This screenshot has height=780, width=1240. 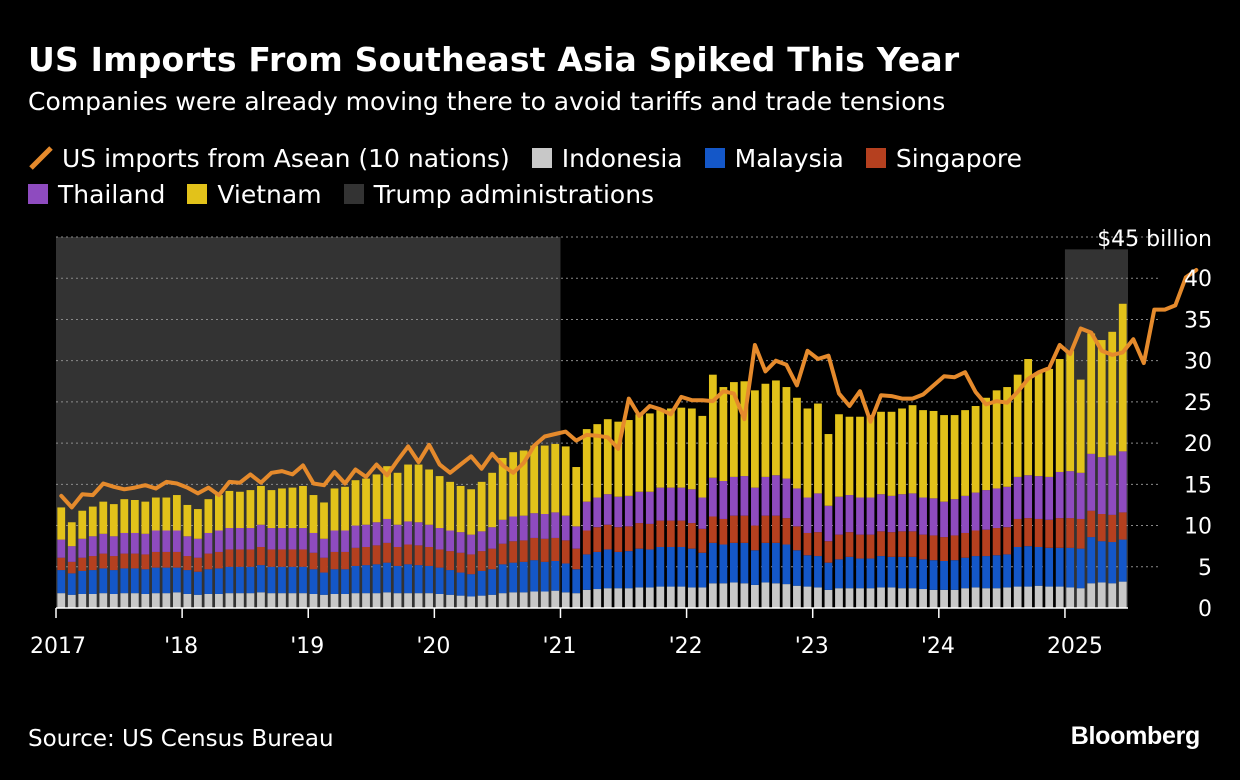 I want to click on y-tick-label-25: 25, so click(x=1198, y=403).